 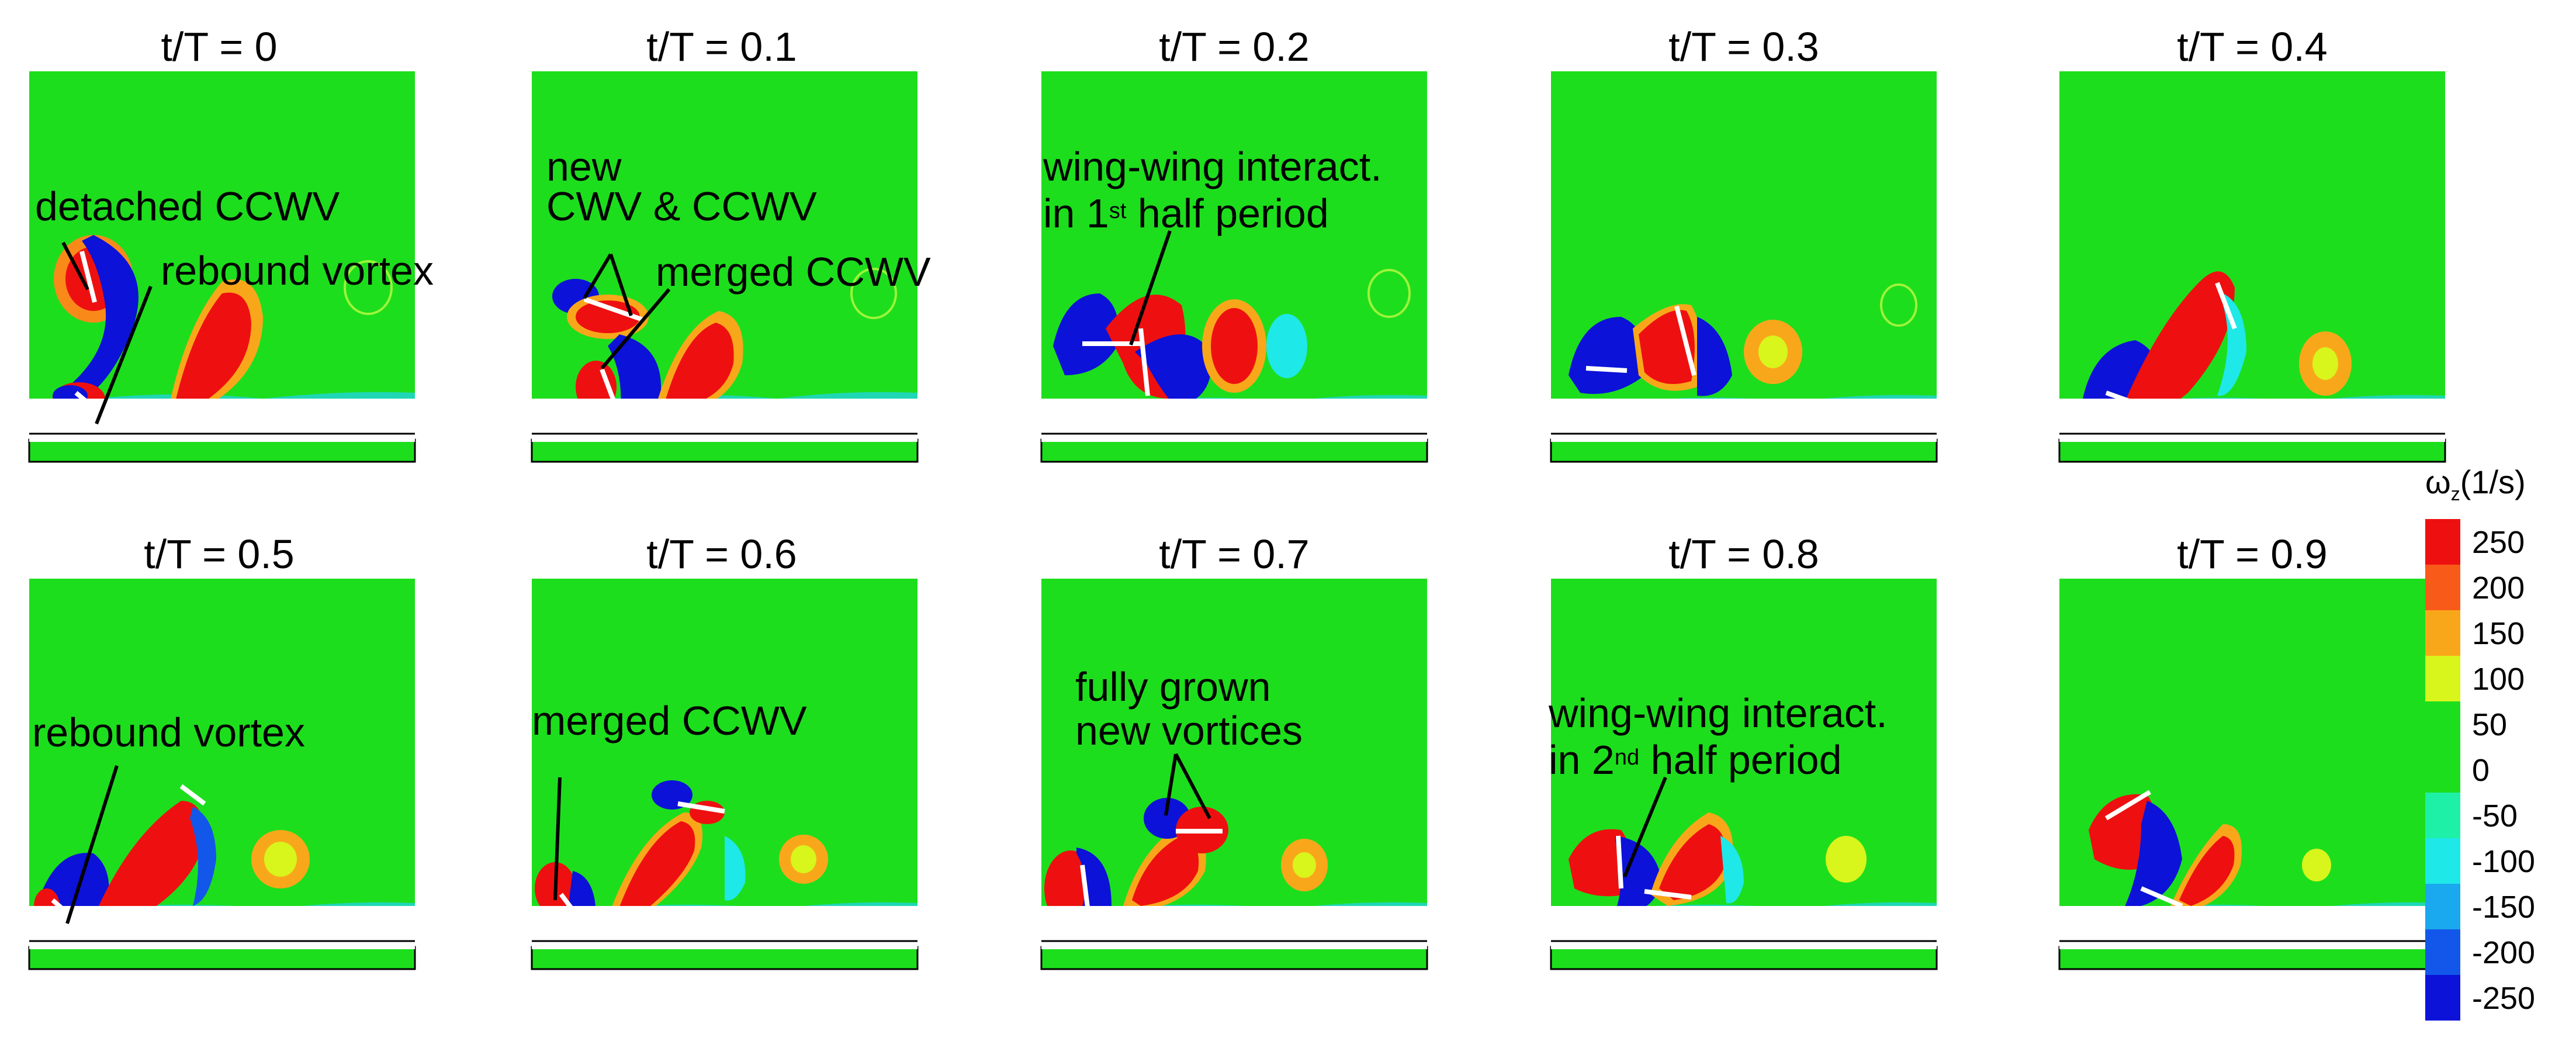 What do you see at coordinates (1192, 786) in the screenshot?
I see `leader-fully-grown-b` at bounding box center [1192, 786].